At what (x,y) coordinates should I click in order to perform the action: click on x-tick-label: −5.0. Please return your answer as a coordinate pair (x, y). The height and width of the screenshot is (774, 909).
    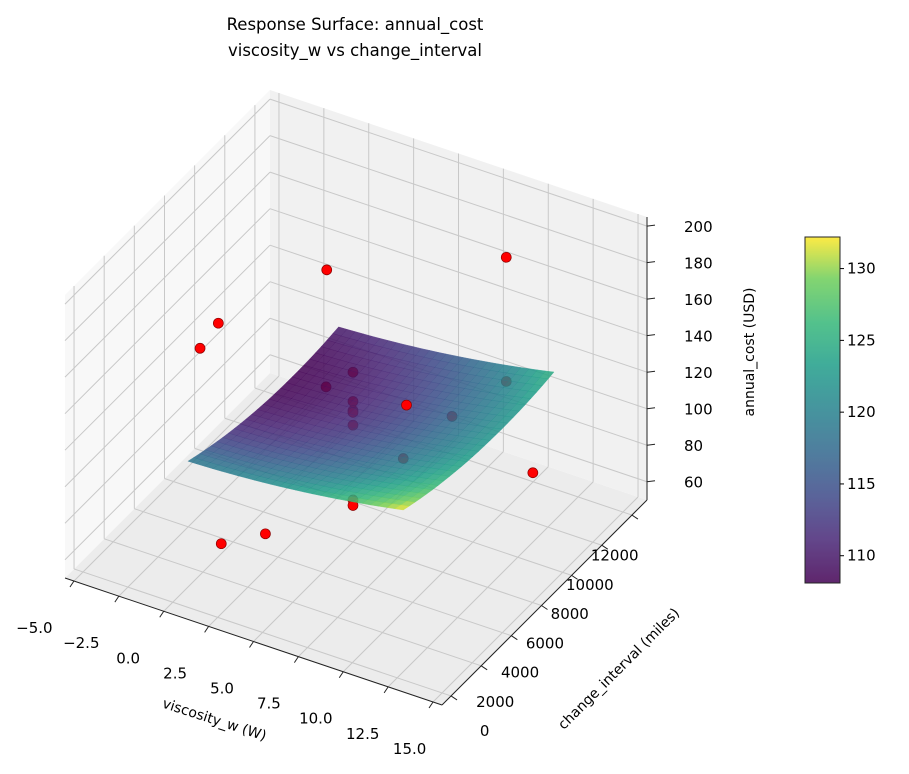
    Looking at the image, I should click on (34, 628).